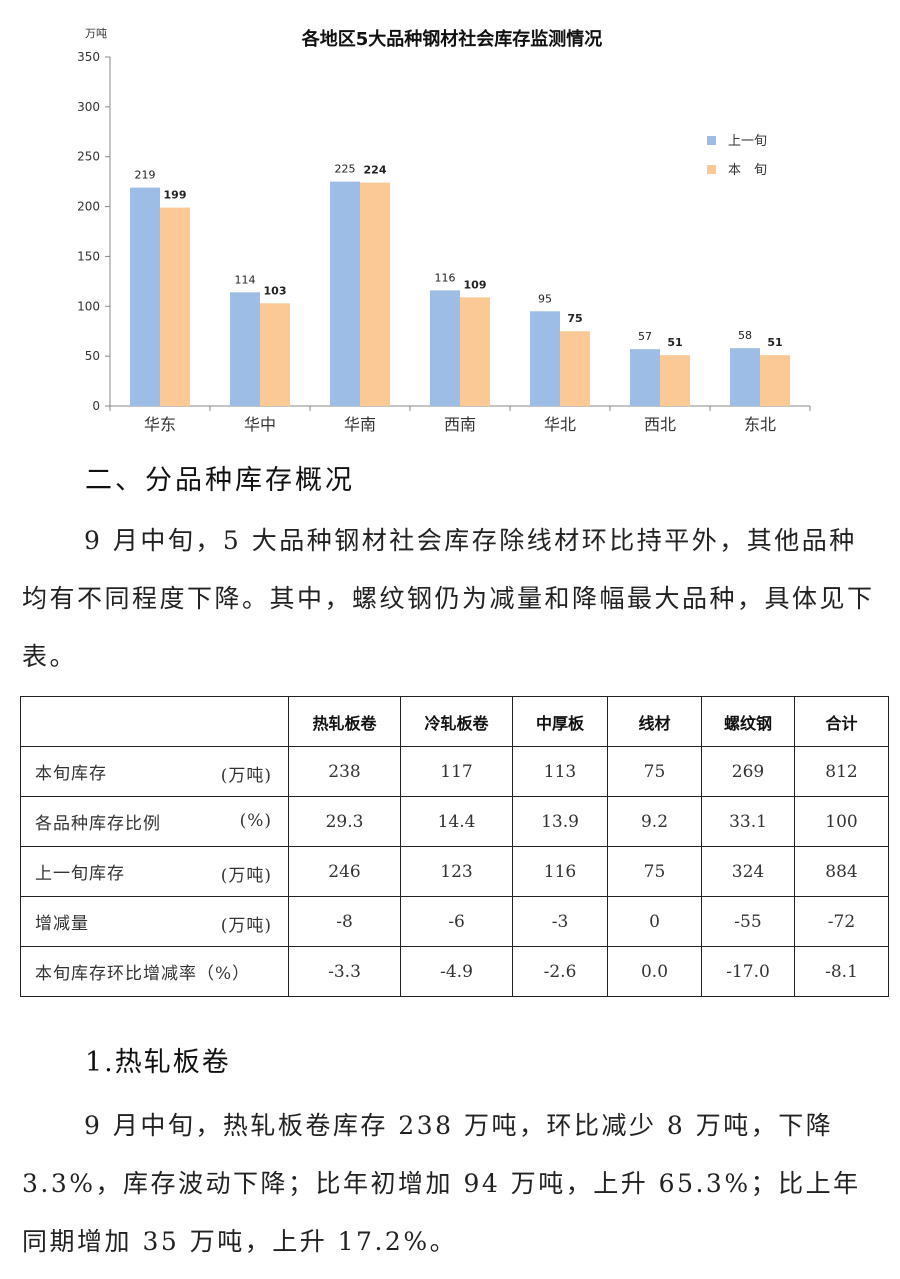 The image size is (900, 1279). What do you see at coordinates (344, 771) in the screenshot?
I see `table-cell: 238` at bounding box center [344, 771].